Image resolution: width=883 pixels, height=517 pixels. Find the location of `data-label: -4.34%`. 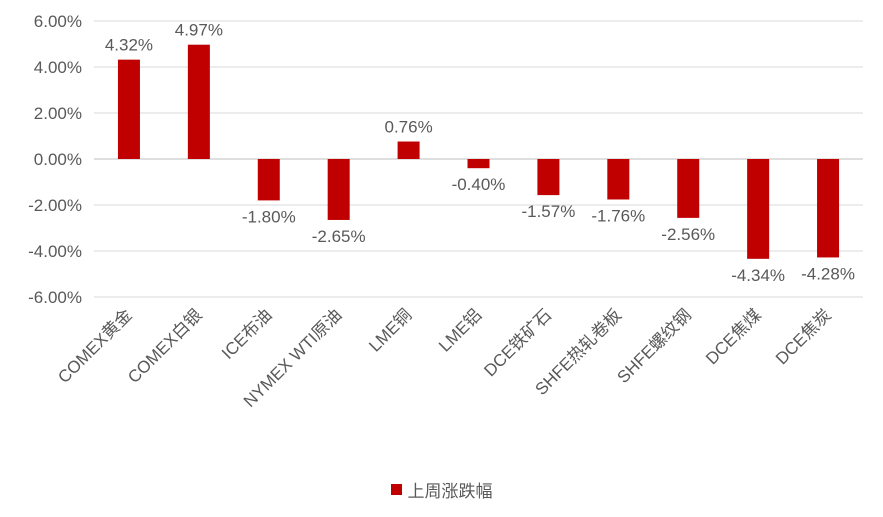

data-label: -4.34% is located at coordinates (758, 275).